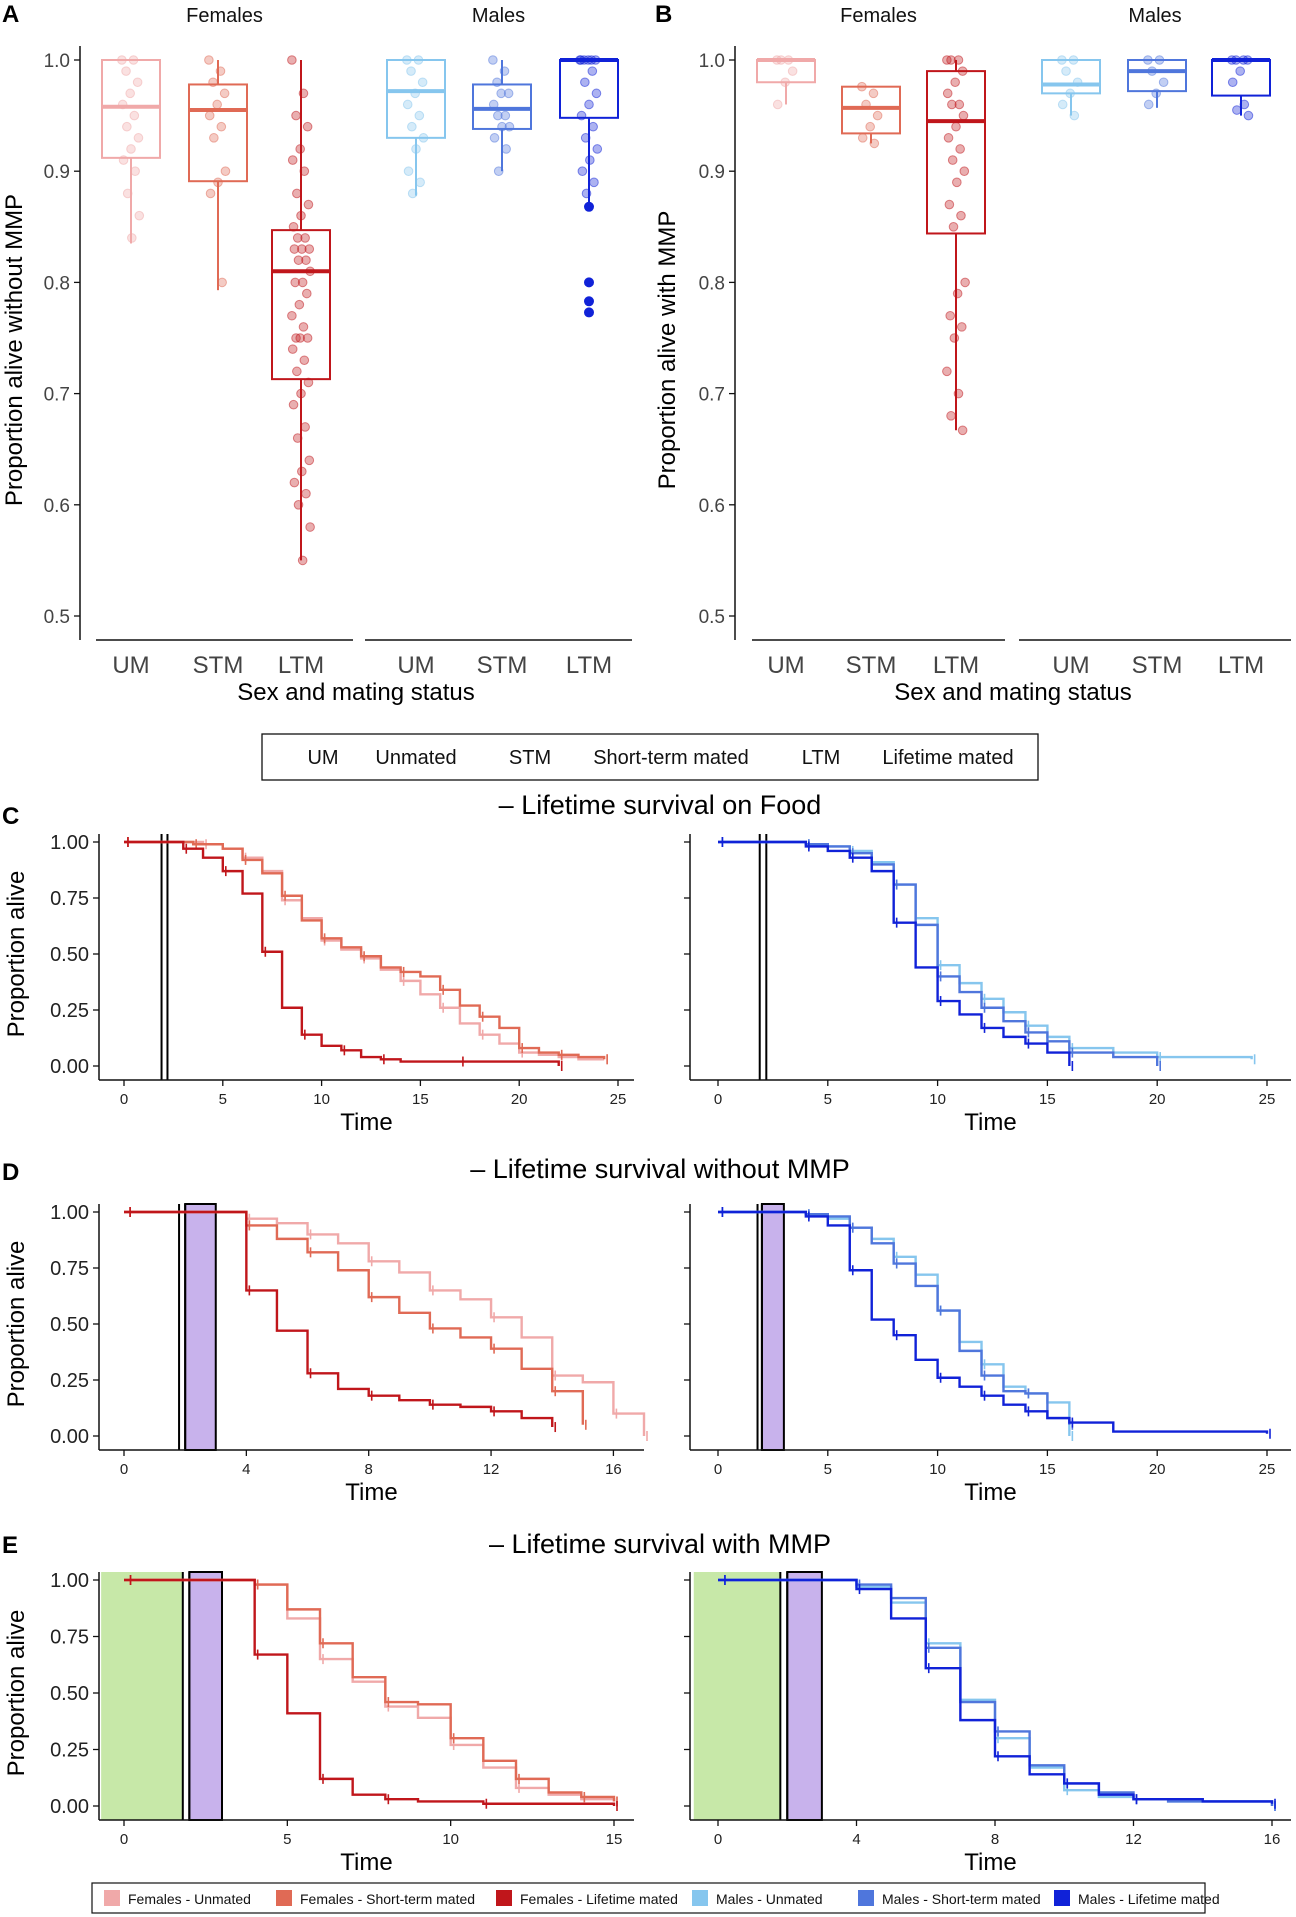 The width and height of the screenshot is (1296, 1917). I want to click on x-tick-label: UM, so click(130, 665).